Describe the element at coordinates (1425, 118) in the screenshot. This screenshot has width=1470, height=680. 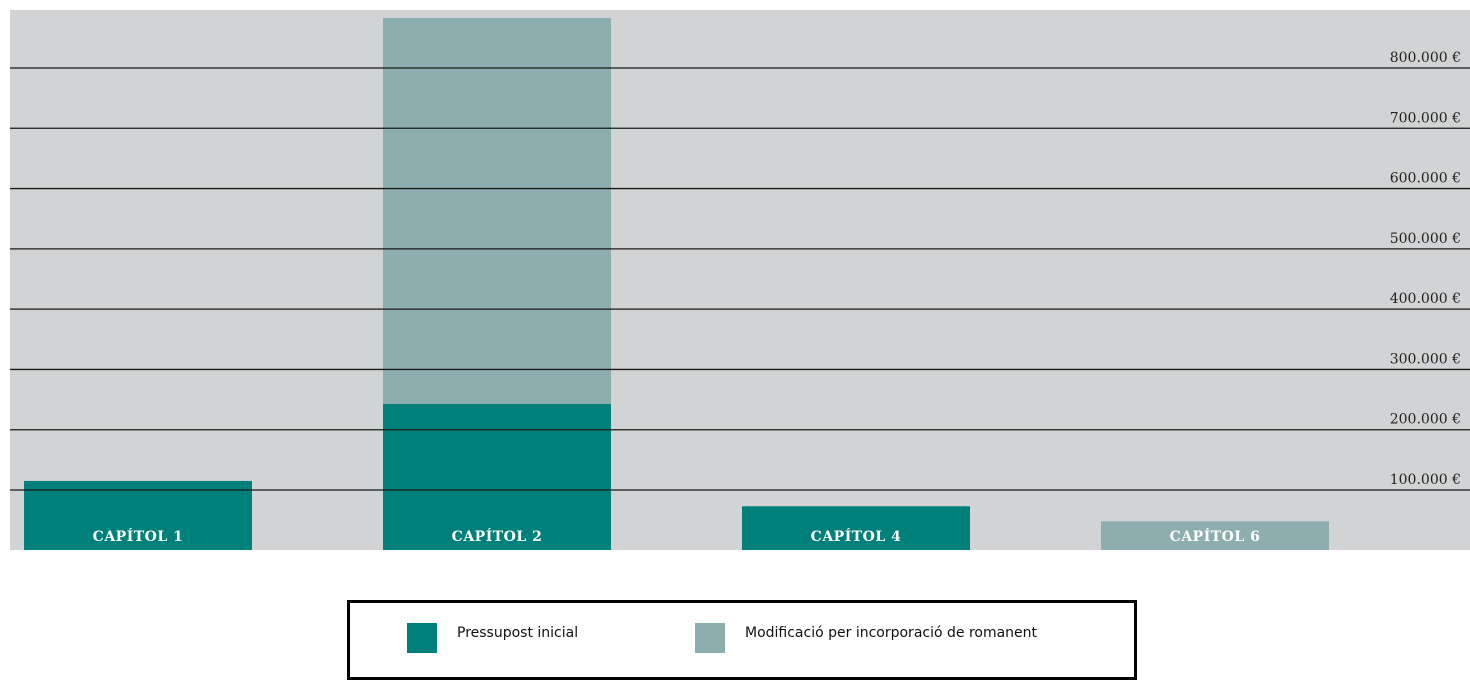
I see `y-tick-label-7: 700.000 €` at that location.